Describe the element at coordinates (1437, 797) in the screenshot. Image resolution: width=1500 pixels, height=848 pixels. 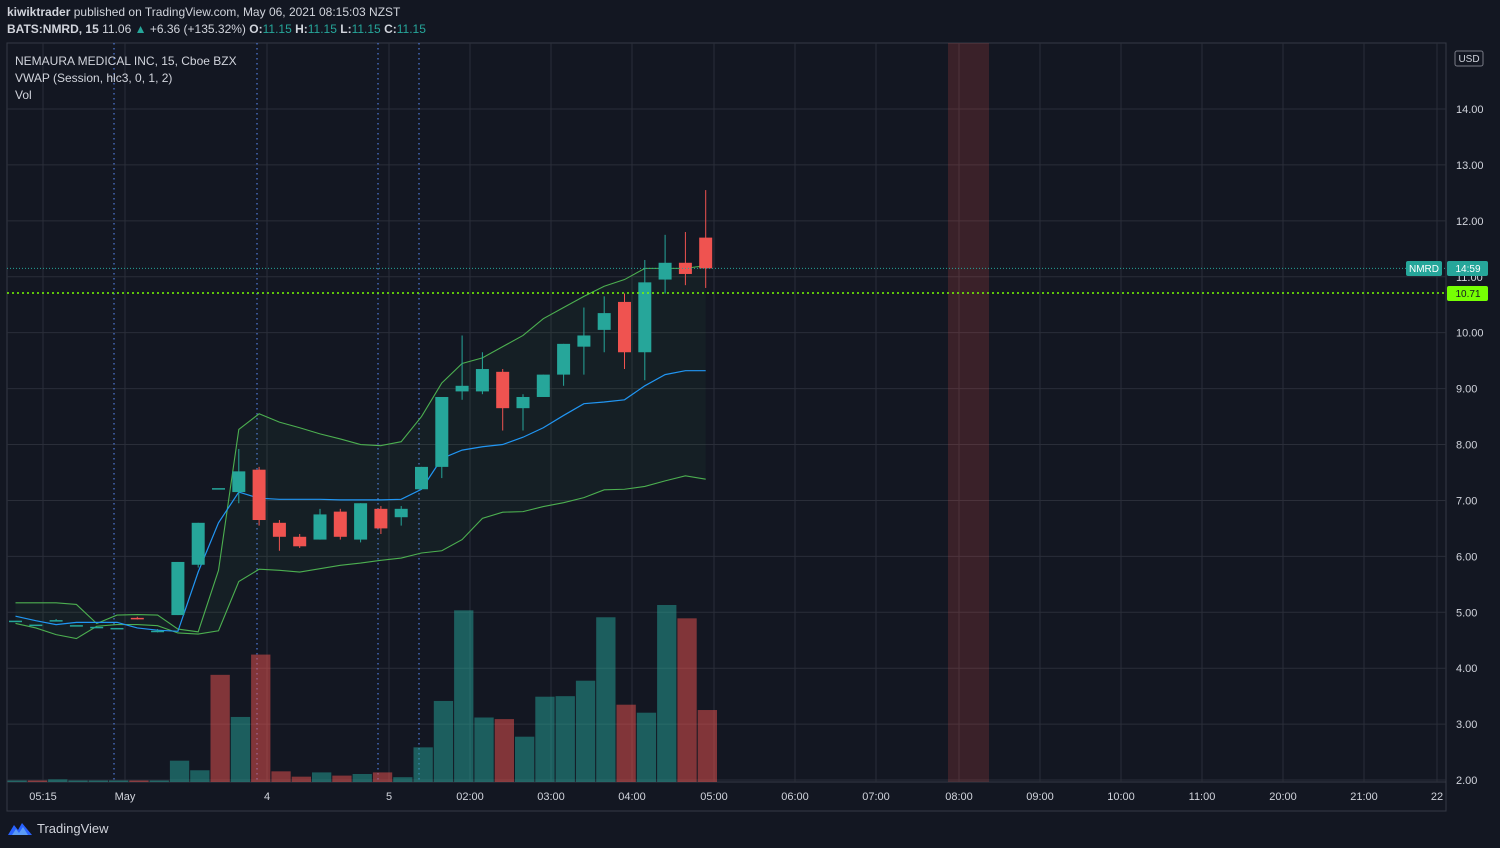
I see `time-tick-label: 22` at that location.